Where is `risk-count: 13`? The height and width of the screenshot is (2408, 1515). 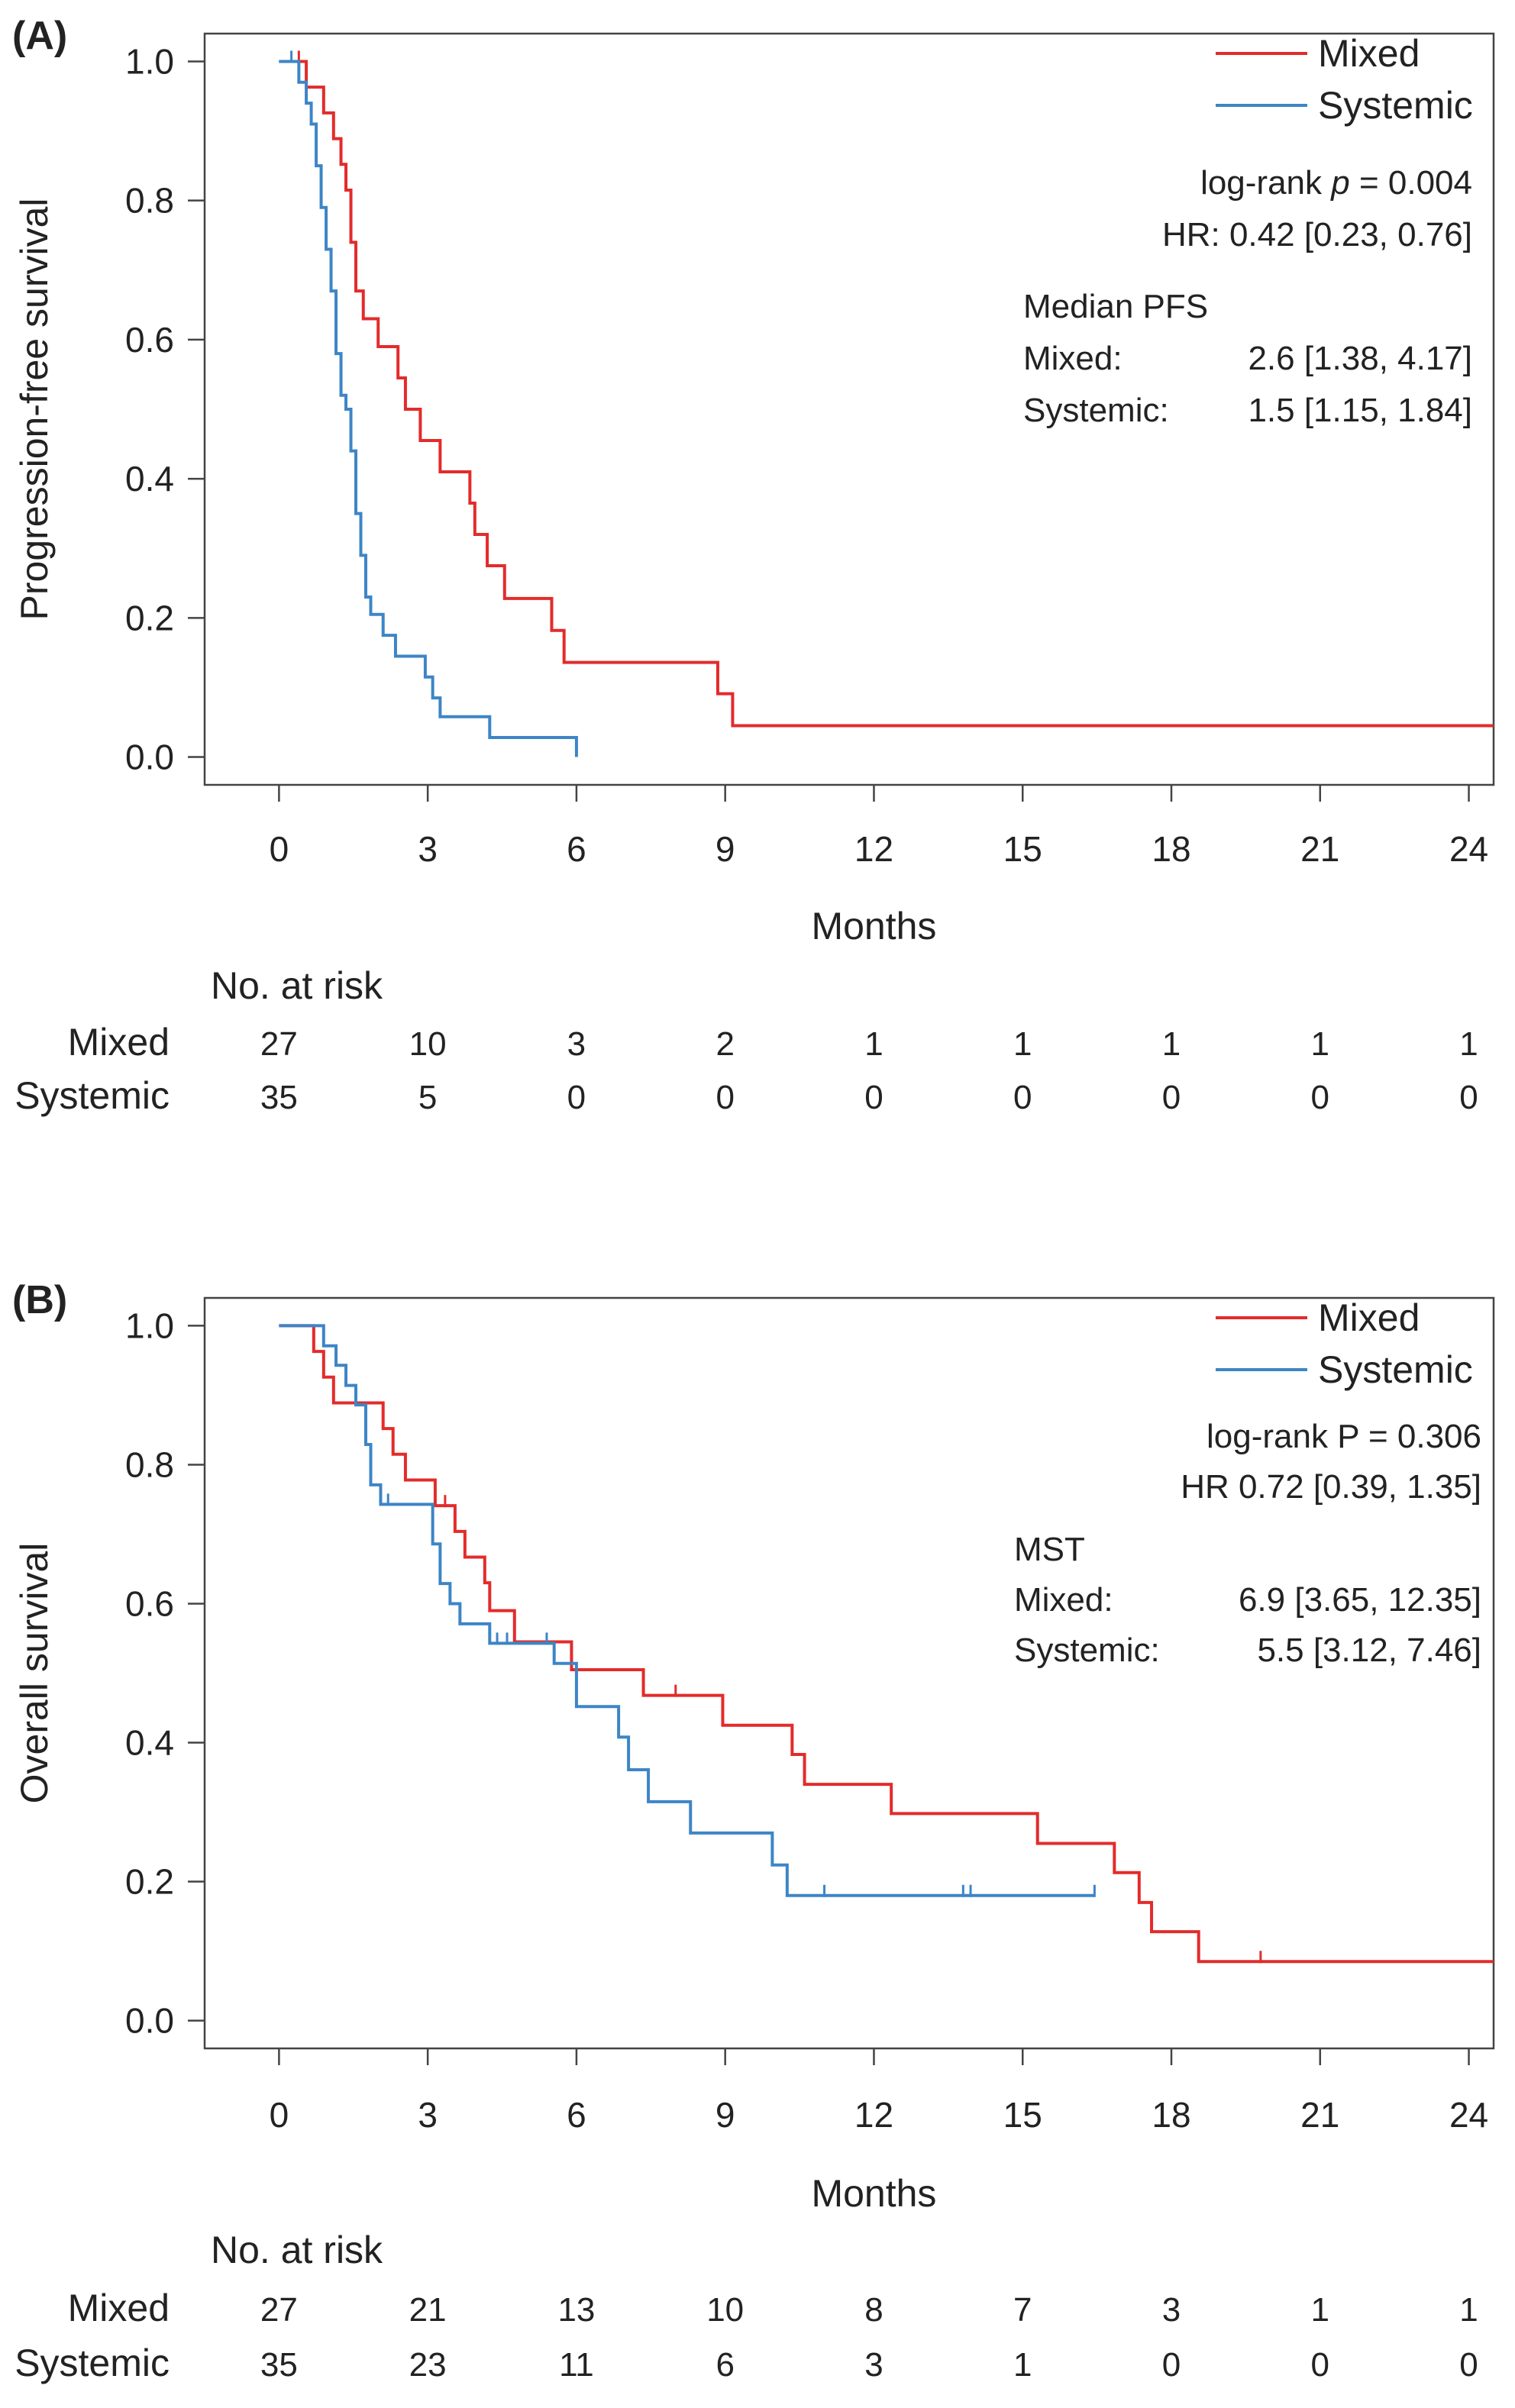 risk-count: 13 is located at coordinates (576, 2310).